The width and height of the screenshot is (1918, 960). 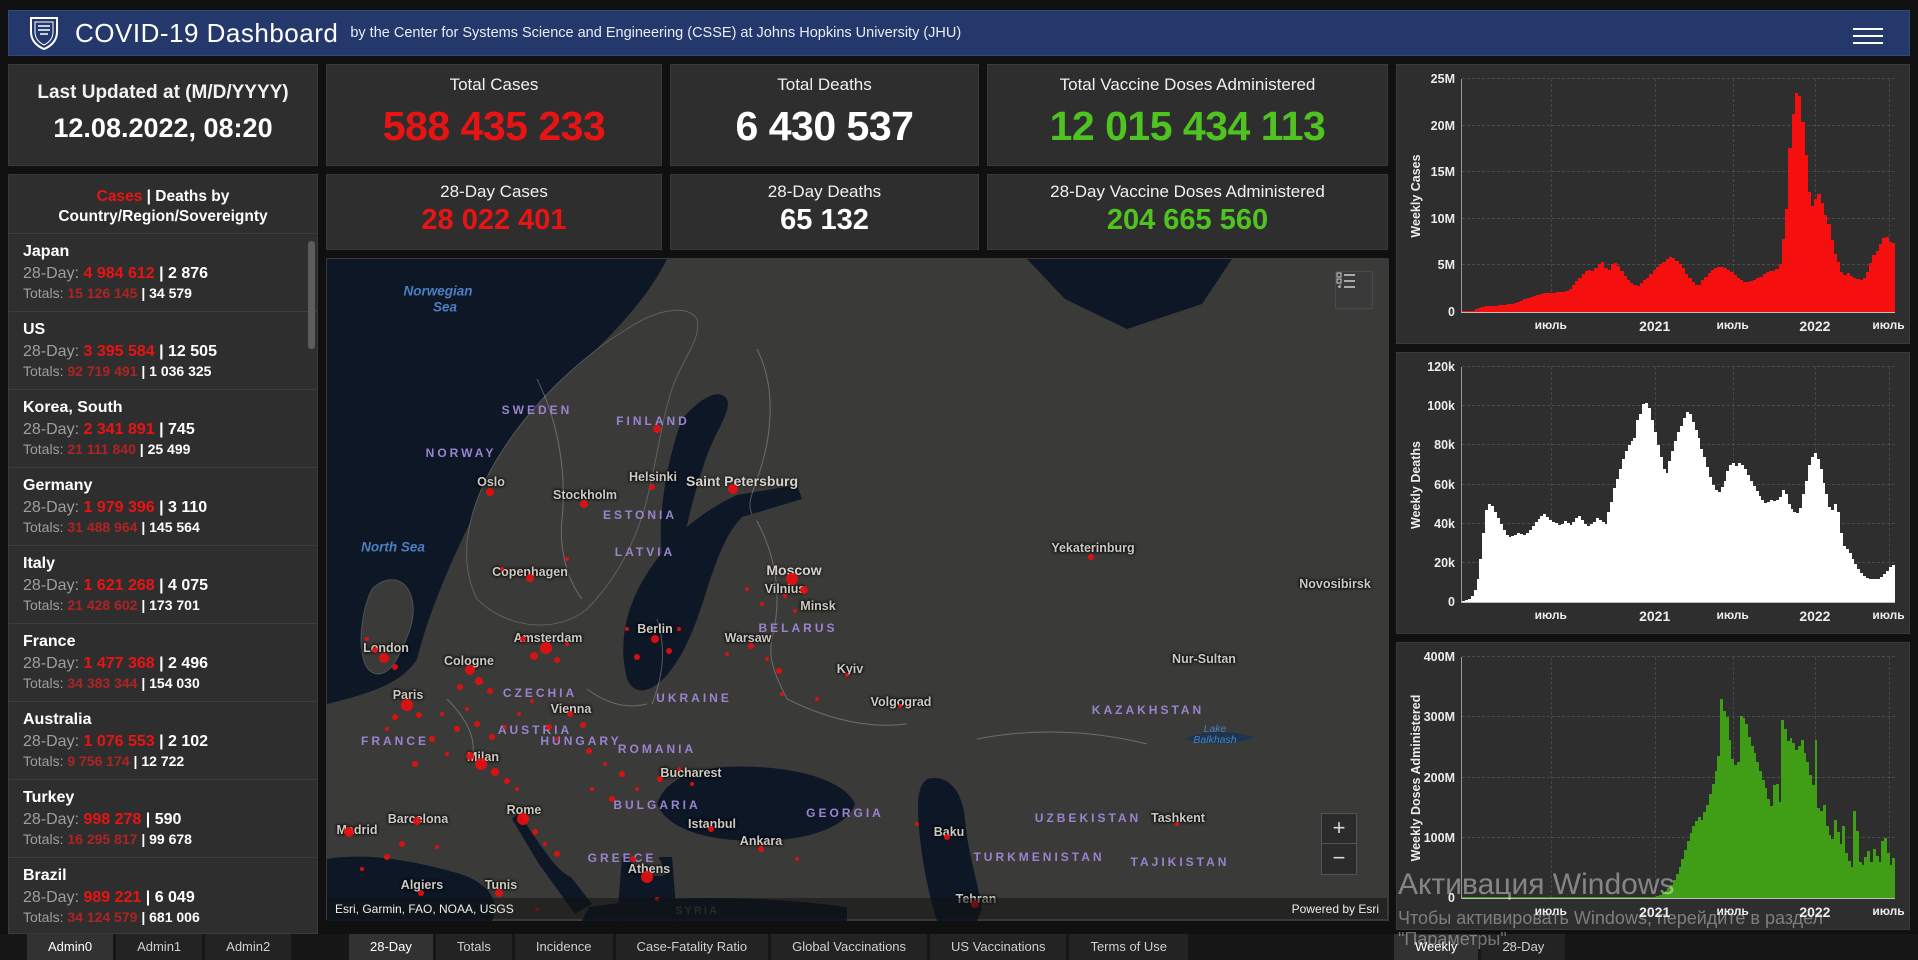 I want to click on tab-global-vaccinations: Global Vaccinations, so click(x=849, y=947).